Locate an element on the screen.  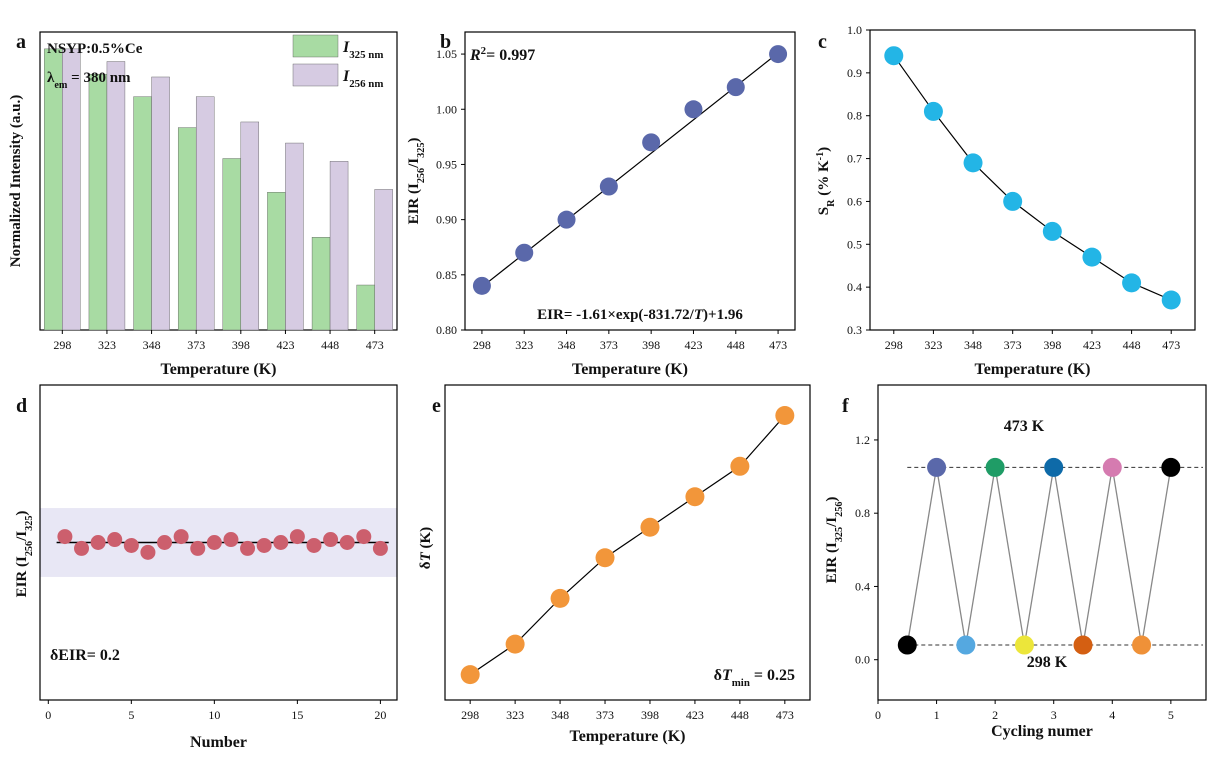
panel-b-y-tick-label: 1.00 is located at coordinates (446, 109).